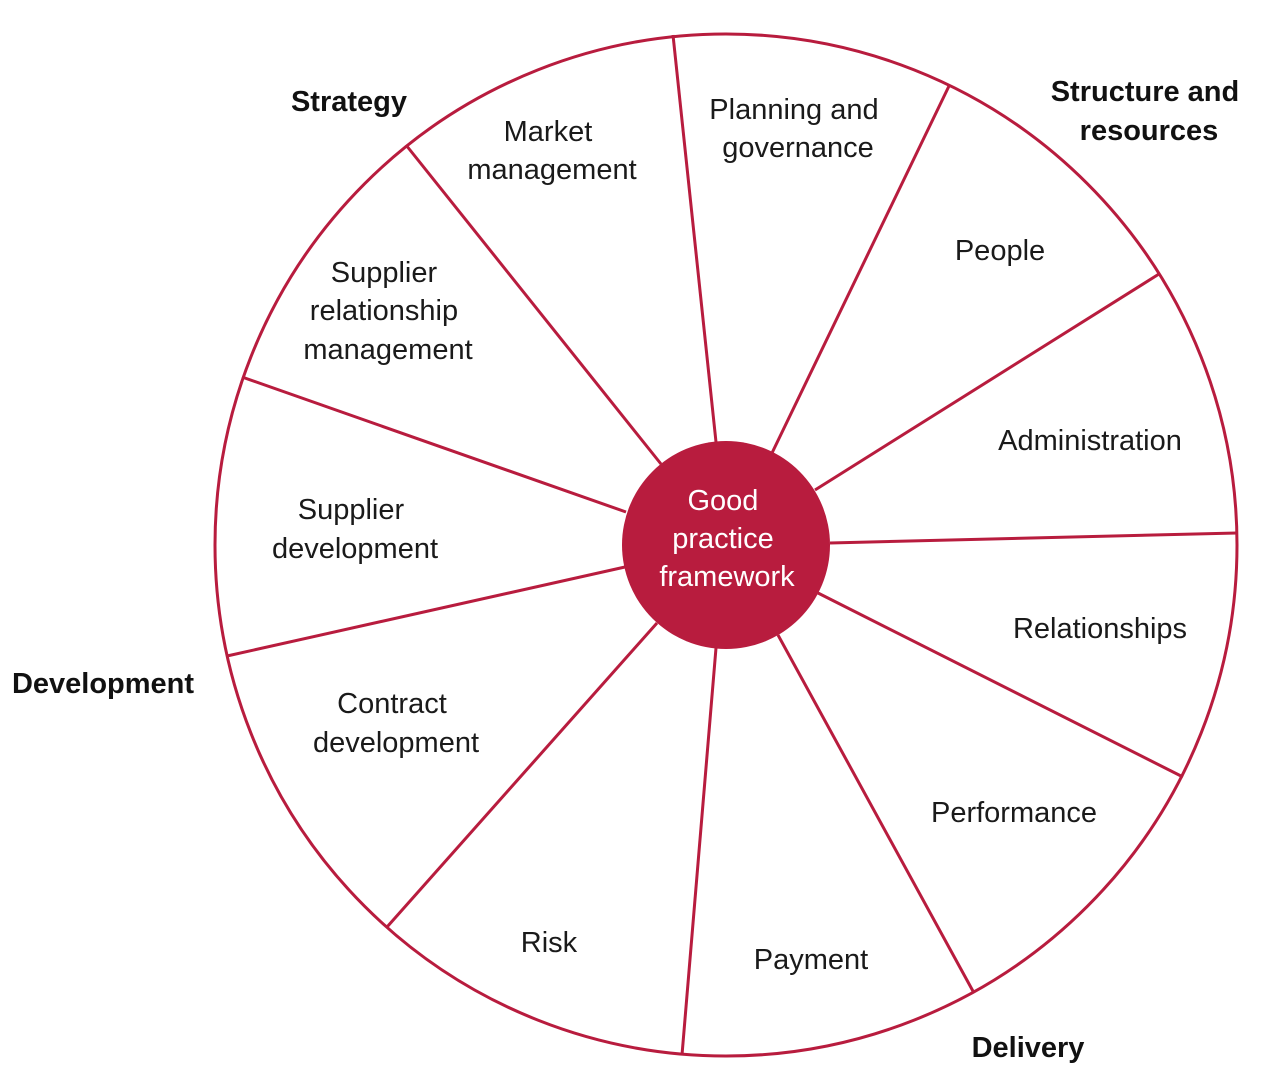 This screenshot has height=1091, width=1272. I want to click on segment-performance: Performance, so click(1014, 813).